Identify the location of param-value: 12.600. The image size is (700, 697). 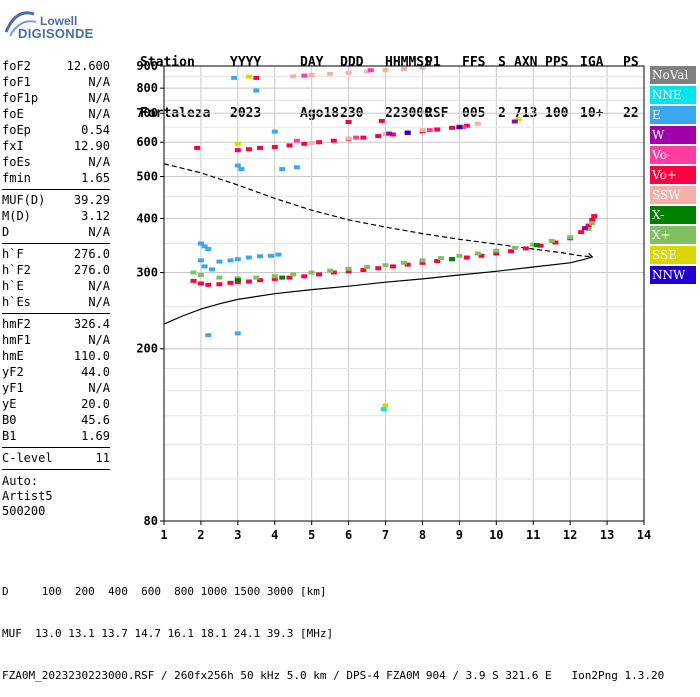
(88, 66).